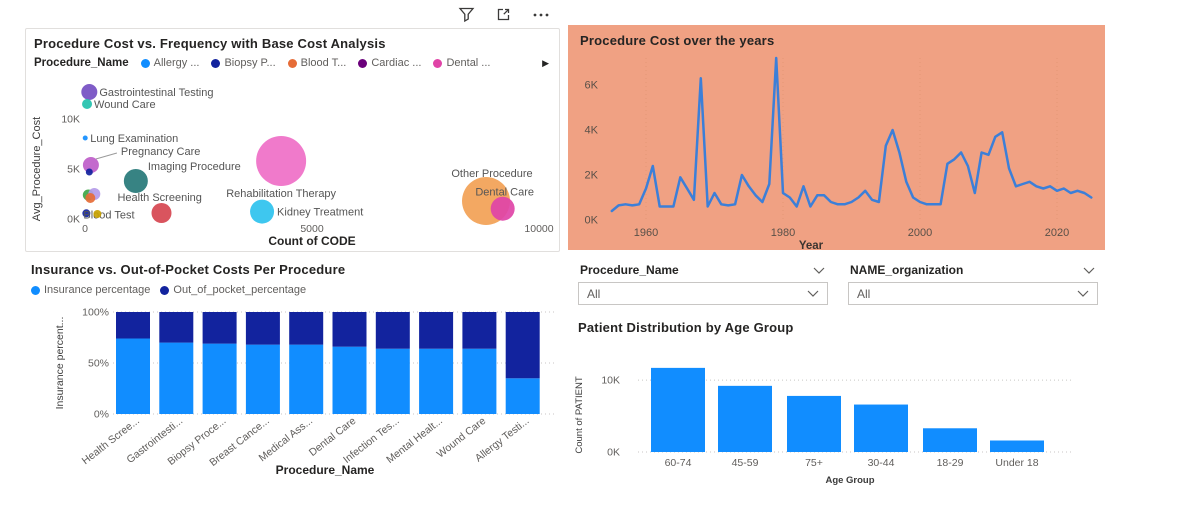 This screenshot has width=1196, height=505. What do you see at coordinates (849, 480) in the screenshot?
I see `x-axis-title: Age Group` at bounding box center [849, 480].